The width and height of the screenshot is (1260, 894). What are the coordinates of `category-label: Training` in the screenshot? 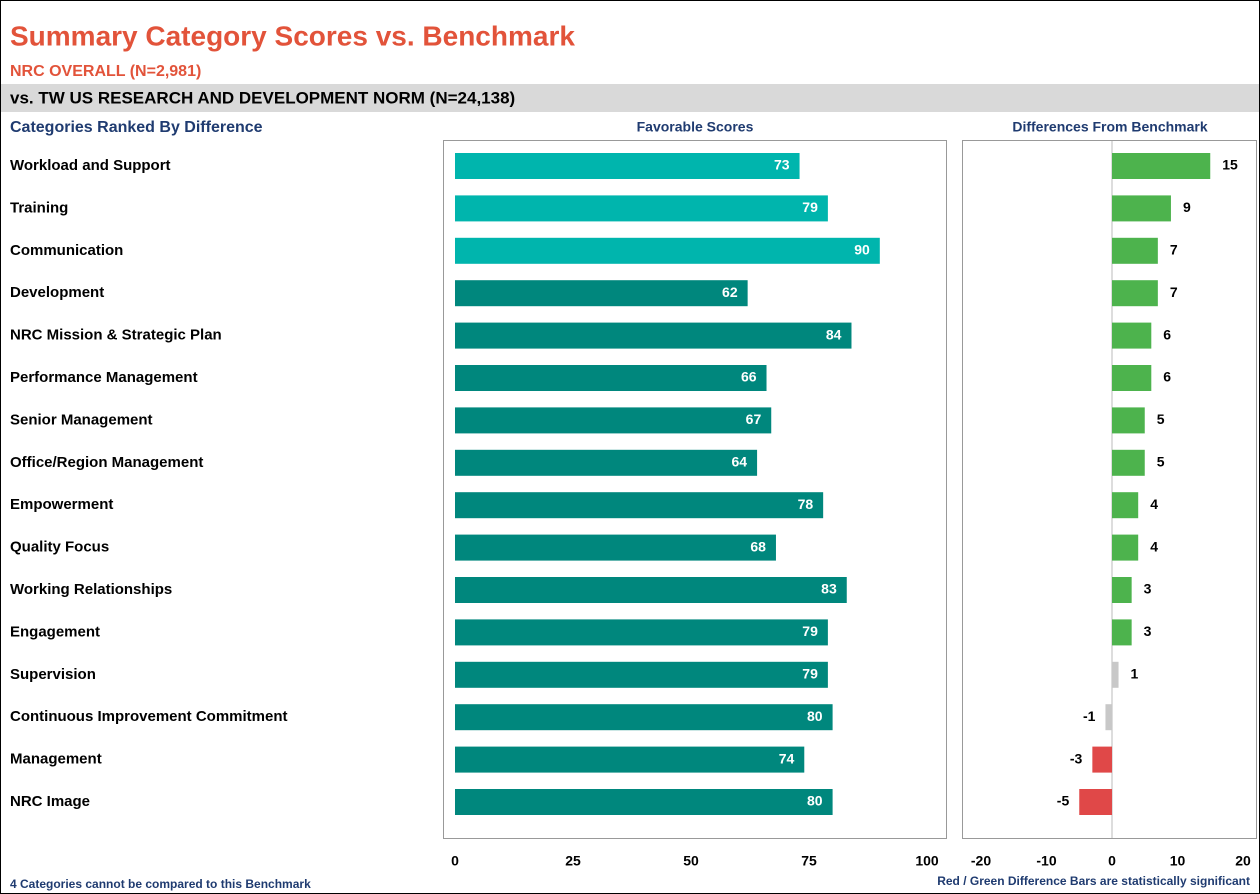 It's located at (39, 207).